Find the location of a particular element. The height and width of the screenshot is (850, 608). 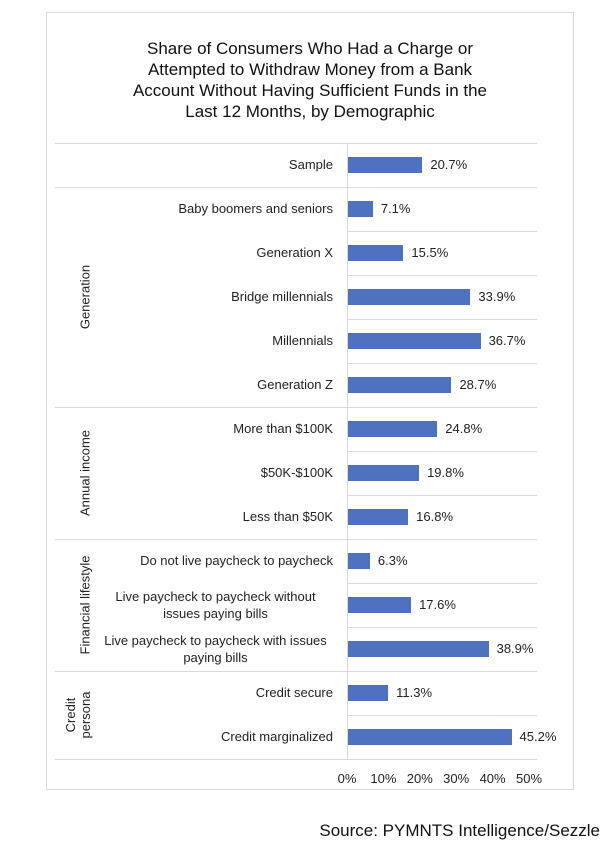

data-label: 28.7% is located at coordinates (478, 384).